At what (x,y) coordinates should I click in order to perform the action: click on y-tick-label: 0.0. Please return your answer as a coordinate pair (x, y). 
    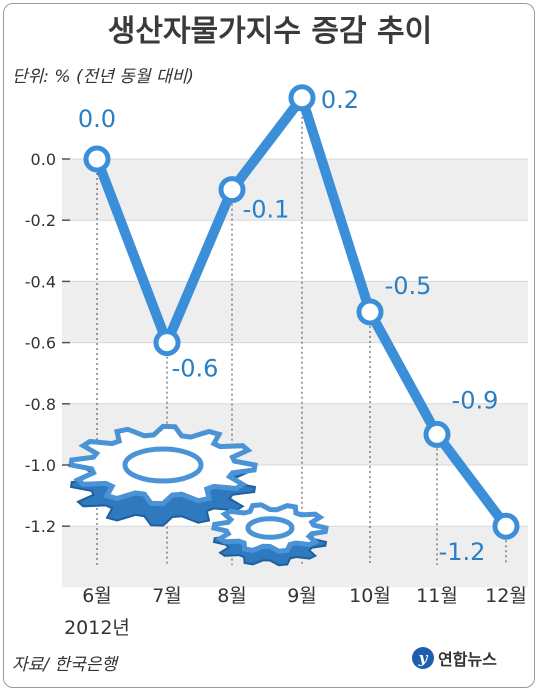
    Looking at the image, I should click on (43, 159).